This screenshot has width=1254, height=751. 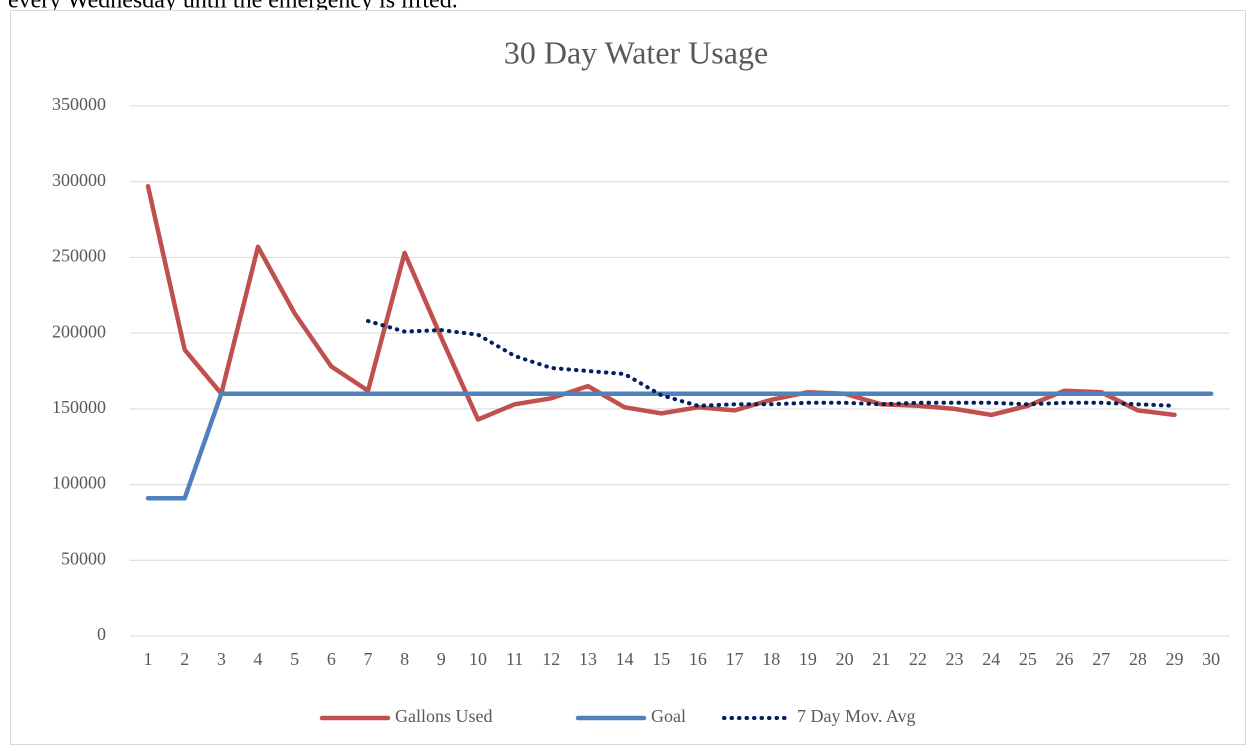 What do you see at coordinates (735, 659) in the screenshot?
I see `x-tick-label: 17` at bounding box center [735, 659].